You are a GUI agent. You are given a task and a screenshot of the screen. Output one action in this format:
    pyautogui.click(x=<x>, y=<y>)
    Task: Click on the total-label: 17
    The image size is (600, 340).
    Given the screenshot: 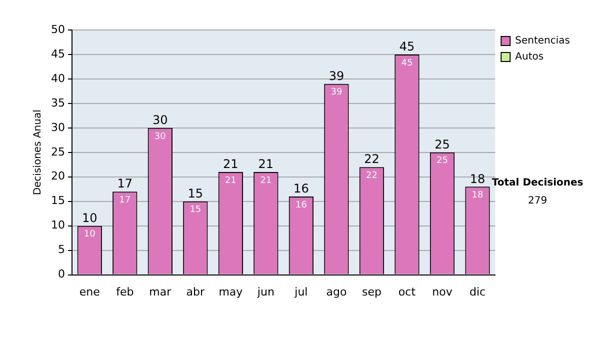 What is the action you would take?
    pyautogui.click(x=125, y=183)
    